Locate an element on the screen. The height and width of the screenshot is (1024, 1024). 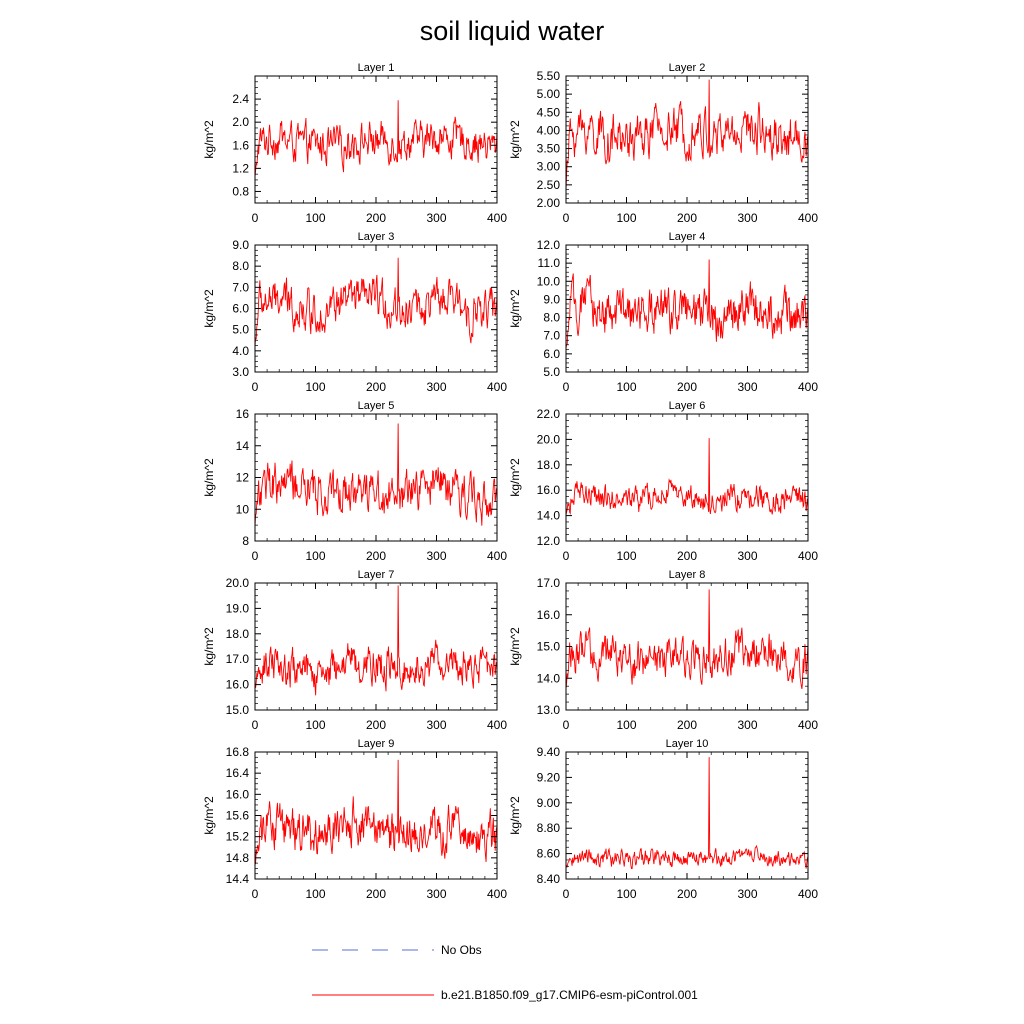
legend-obs-label: No Obs is located at coordinates (461, 950).